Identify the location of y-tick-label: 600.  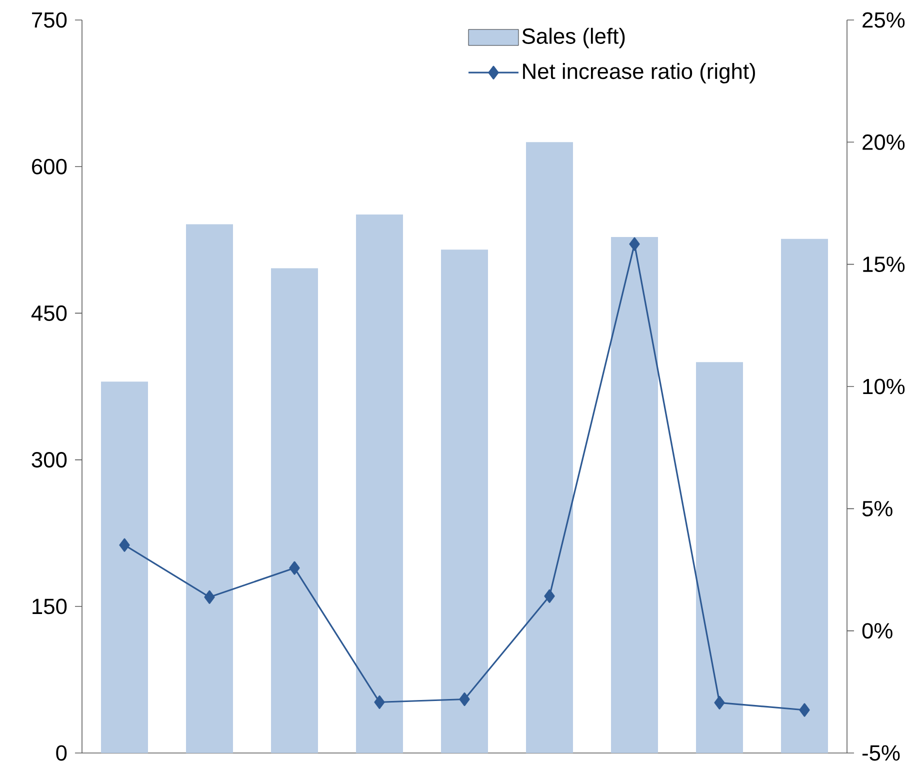
(49, 166).